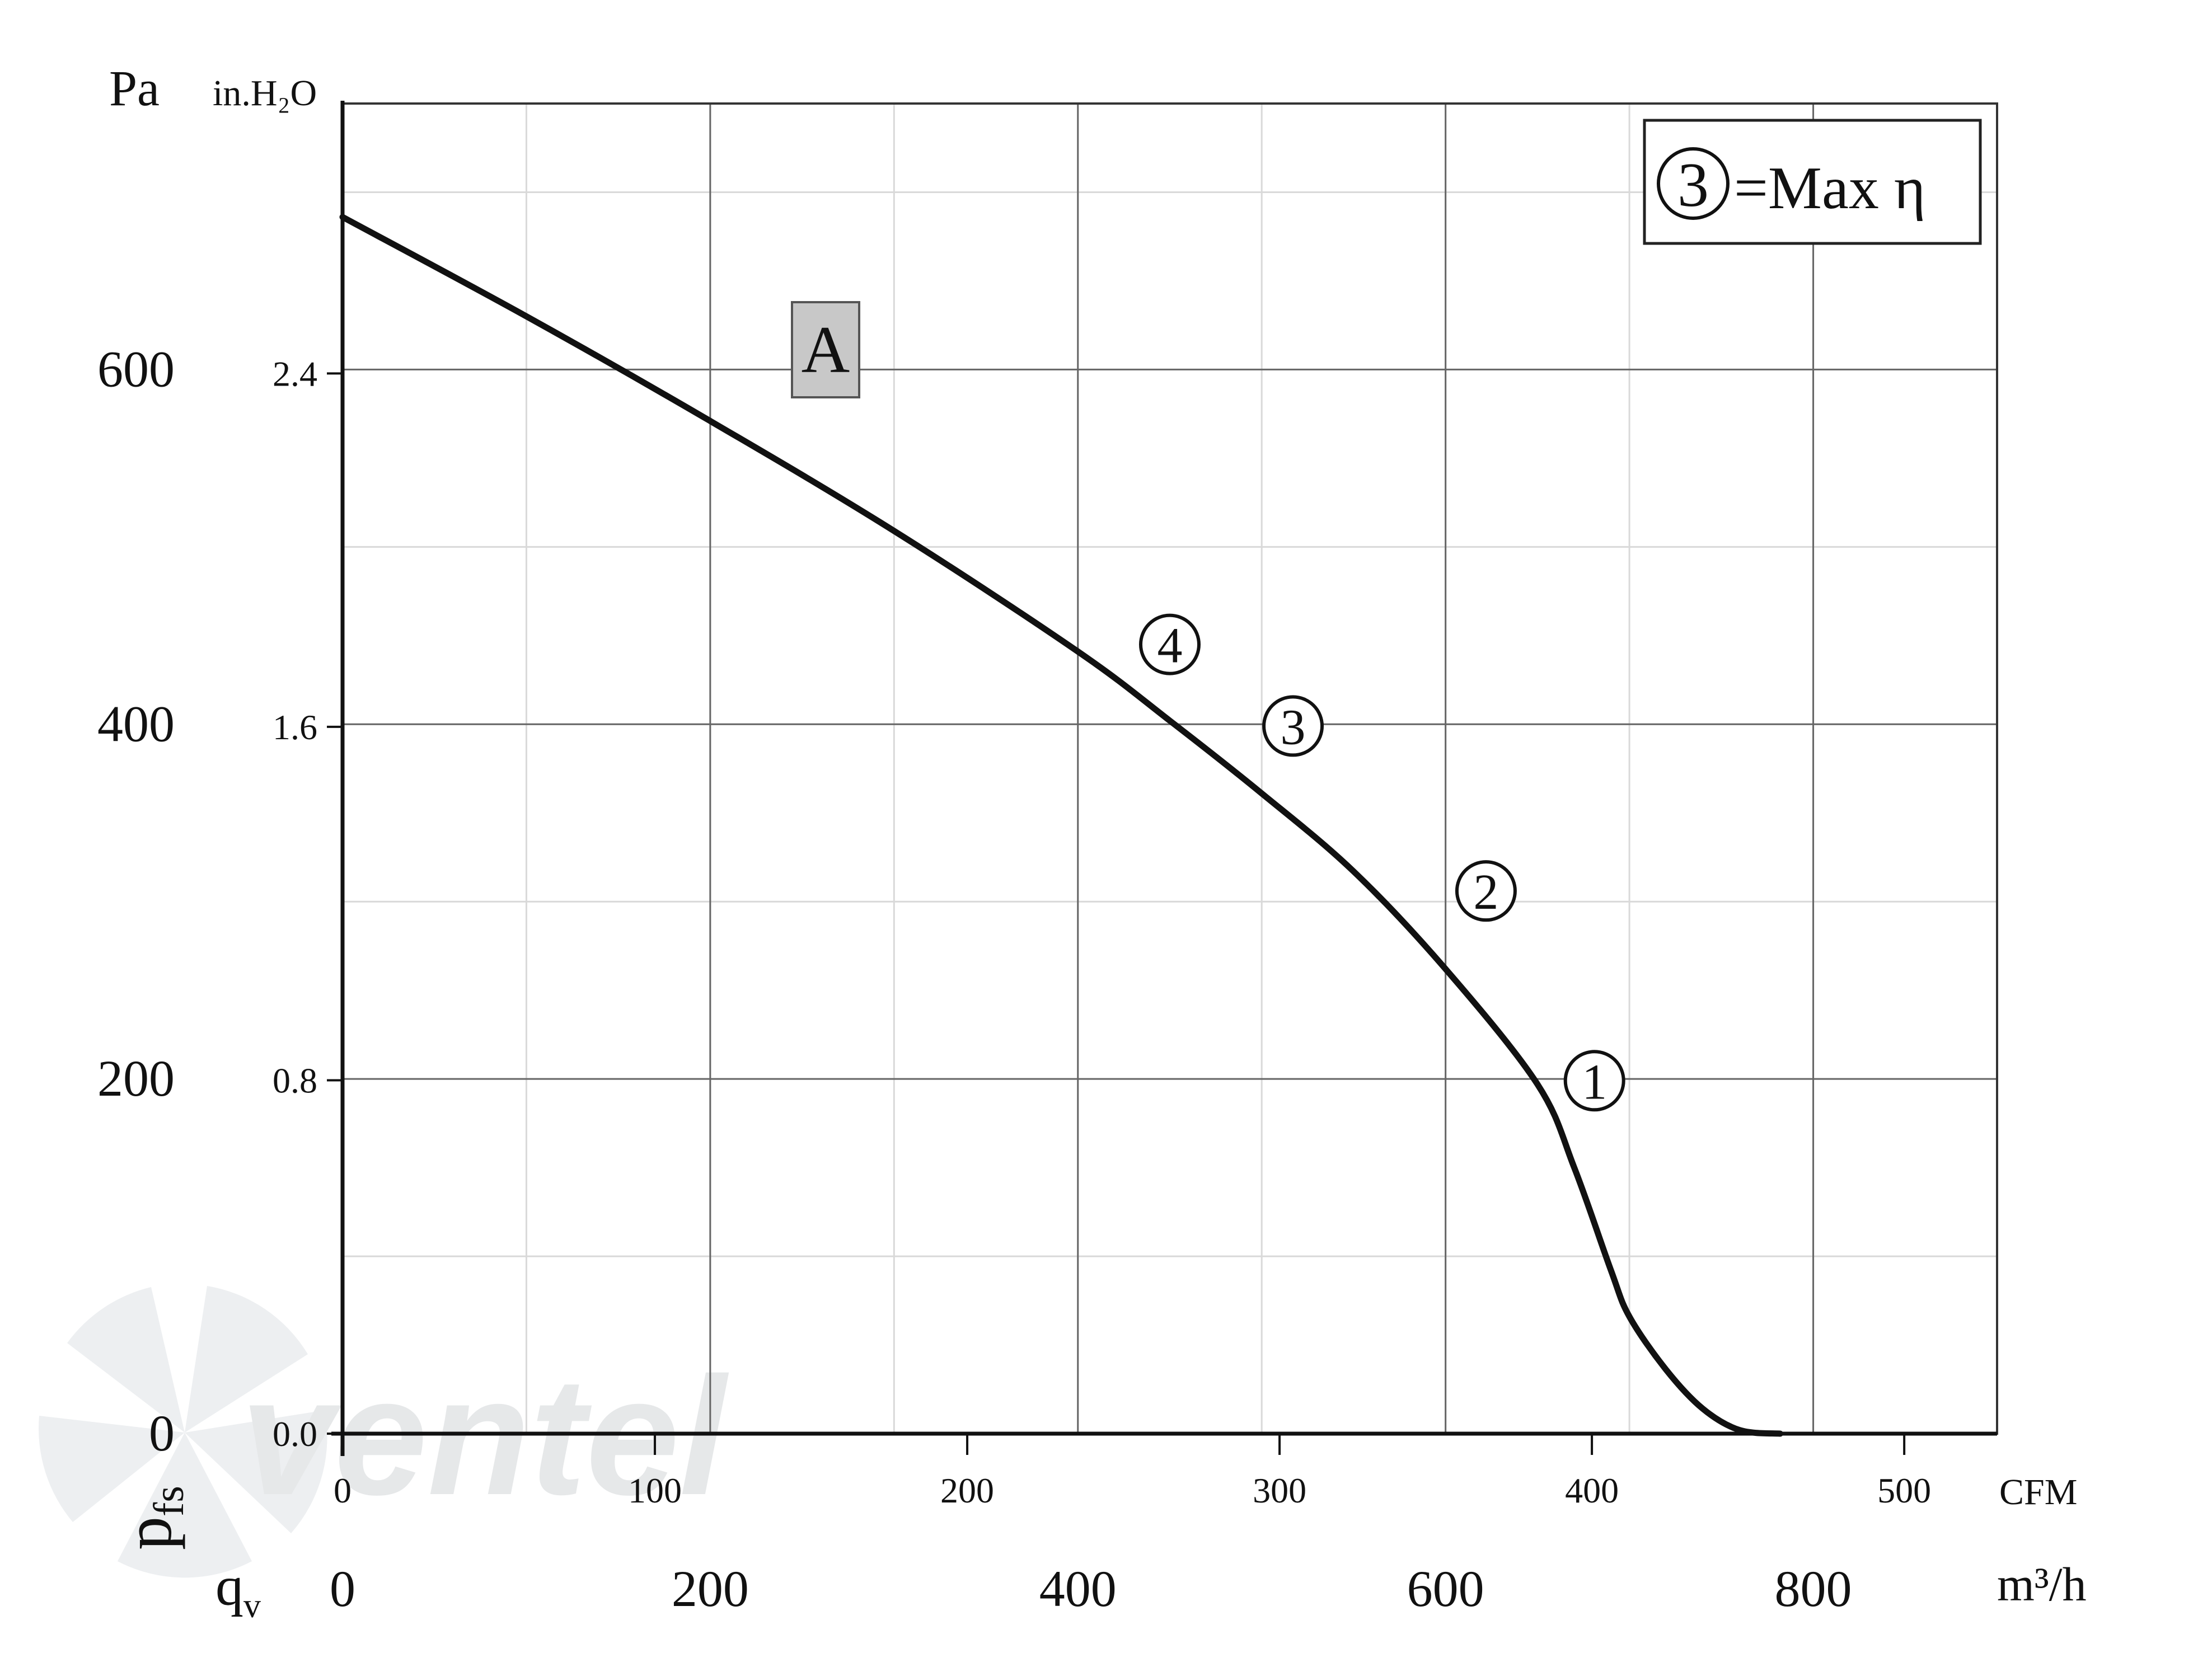 This screenshot has height=1667, width=2212. What do you see at coordinates (1078, 1588) in the screenshot?
I see `m3h-tick-label: 400` at bounding box center [1078, 1588].